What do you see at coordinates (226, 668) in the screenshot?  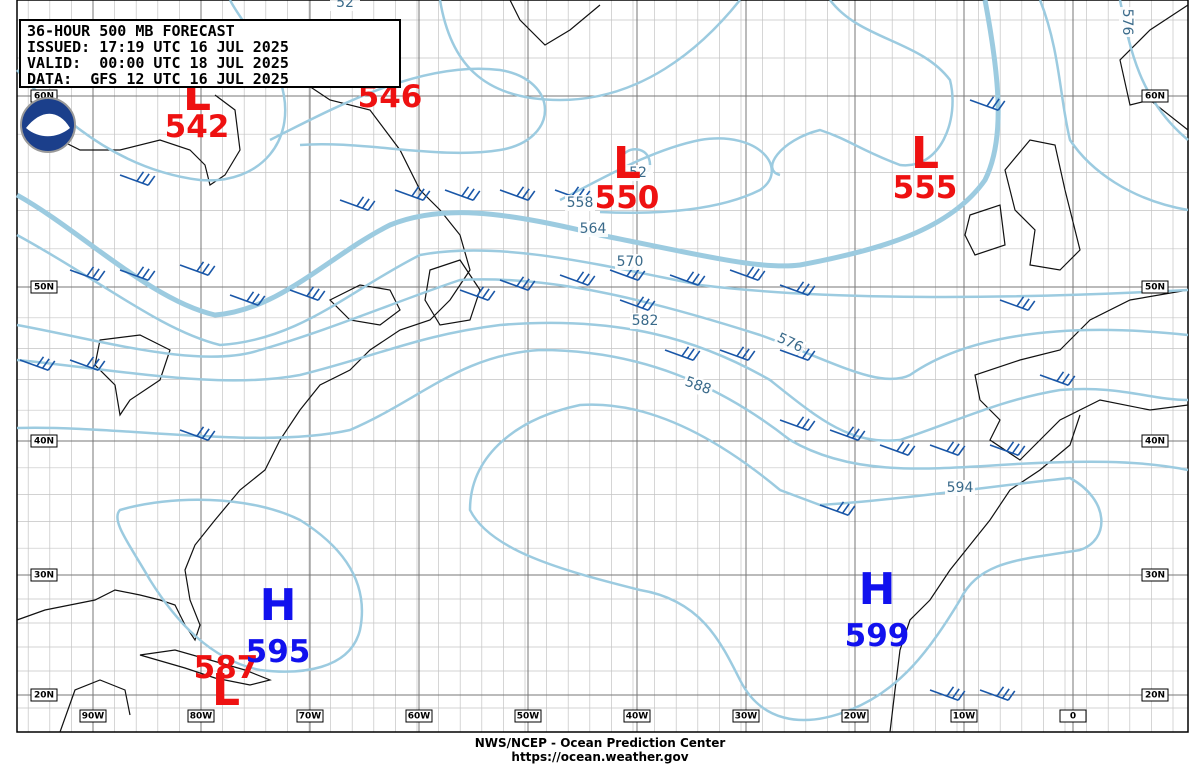 I see `center-value: 587` at bounding box center [226, 668].